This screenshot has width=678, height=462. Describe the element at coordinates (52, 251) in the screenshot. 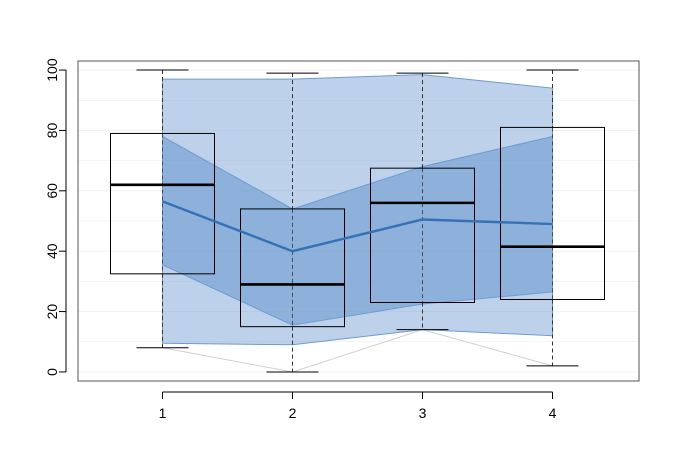

I see `y-tick-label-40: 40` at that location.